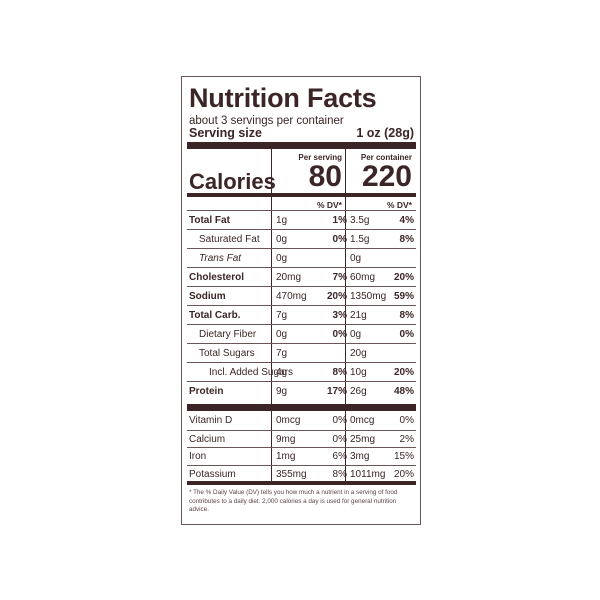 The height and width of the screenshot is (600, 600). What do you see at coordinates (386, 176) in the screenshot?
I see `calories-per-container: 220` at bounding box center [386, 176].